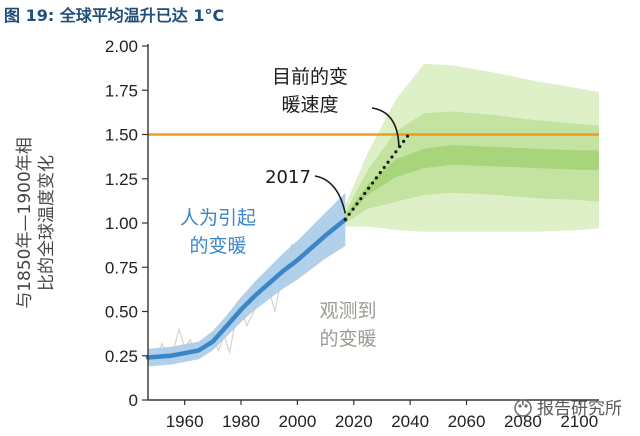 This screenshot has width=640, height=436. I want to click on anthropogenic-series, so click(246, 279).